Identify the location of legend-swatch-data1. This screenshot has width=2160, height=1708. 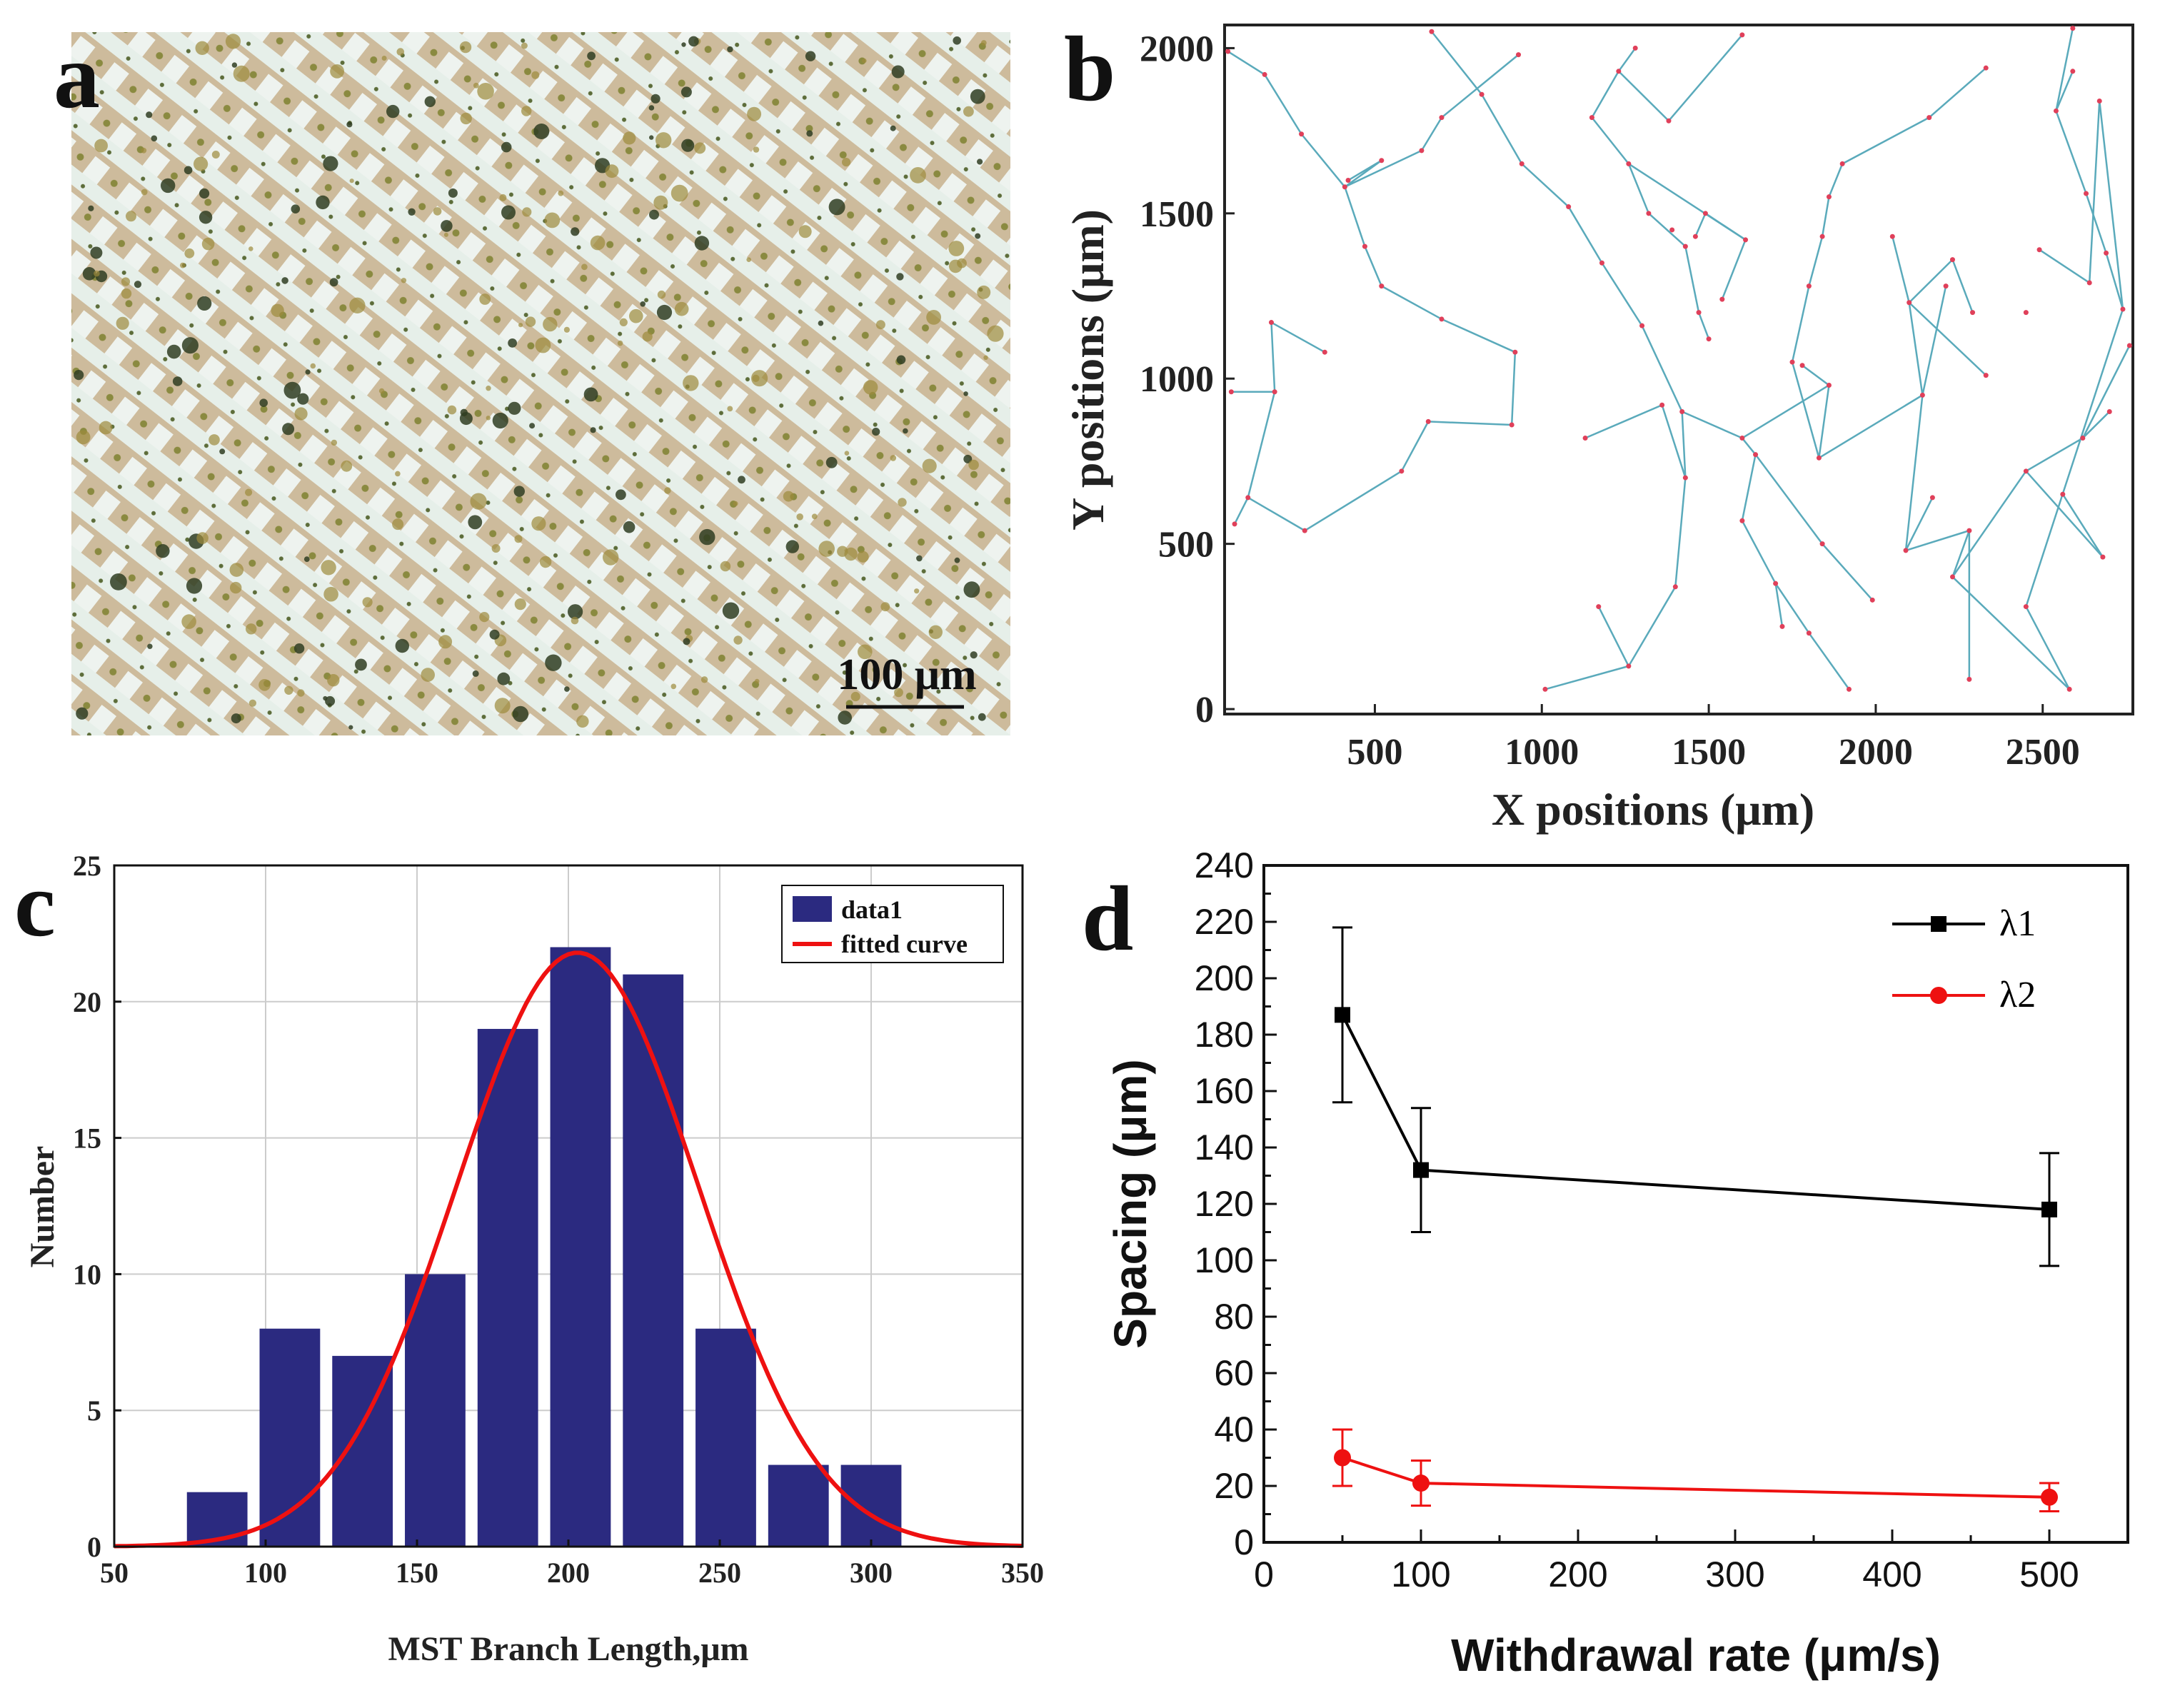
(812, 909).